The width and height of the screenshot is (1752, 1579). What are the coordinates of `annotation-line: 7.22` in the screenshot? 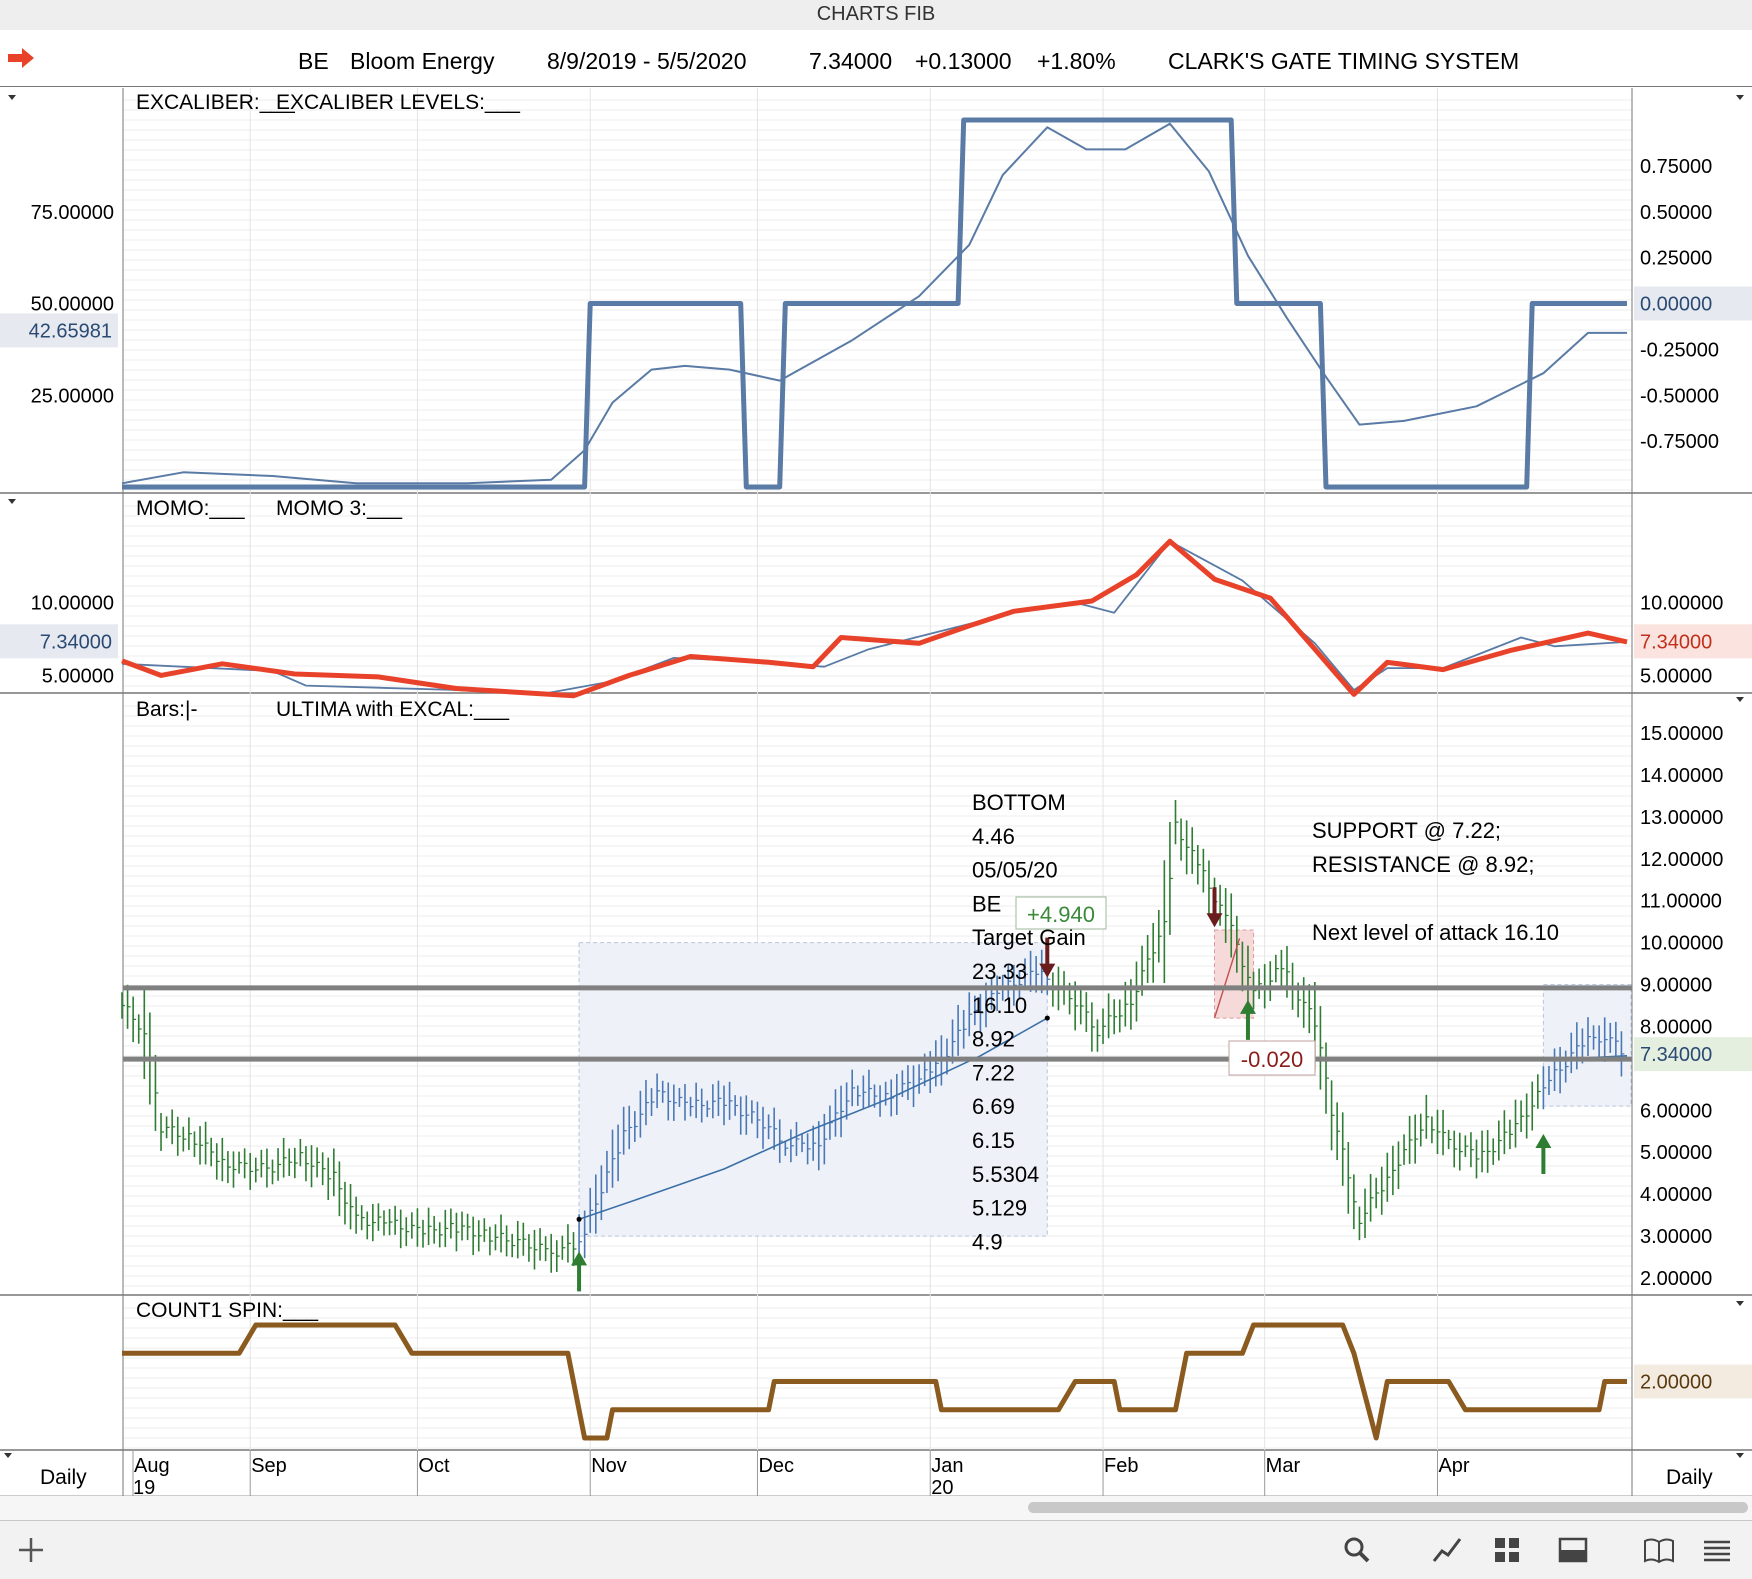 It's located at (993, 1072).